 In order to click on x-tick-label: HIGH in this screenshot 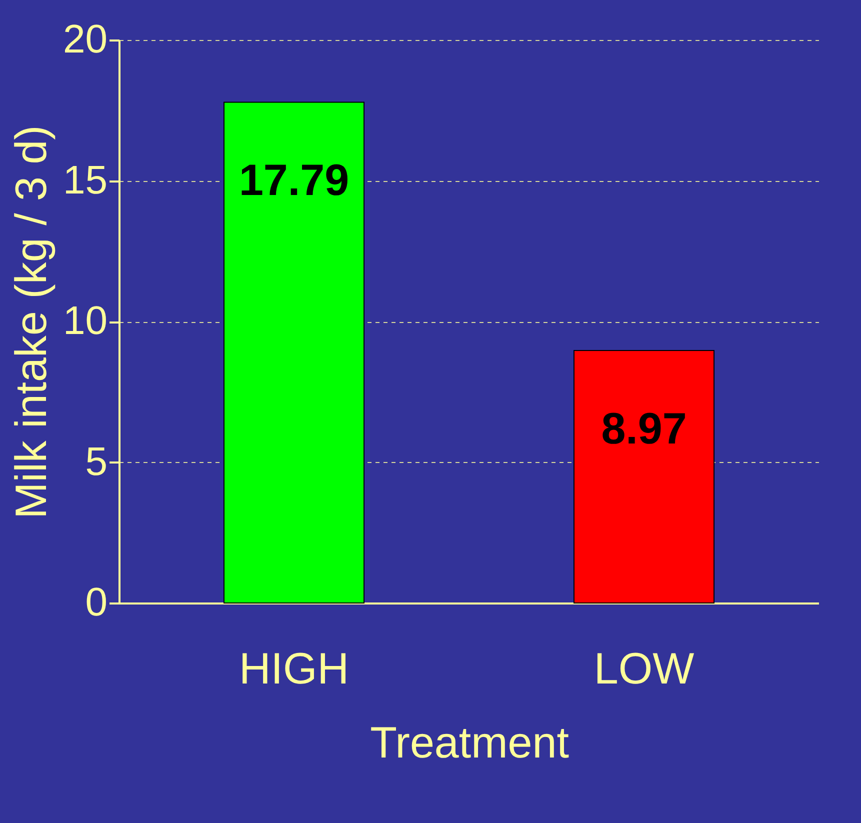, I will do `click(294, 669)`.